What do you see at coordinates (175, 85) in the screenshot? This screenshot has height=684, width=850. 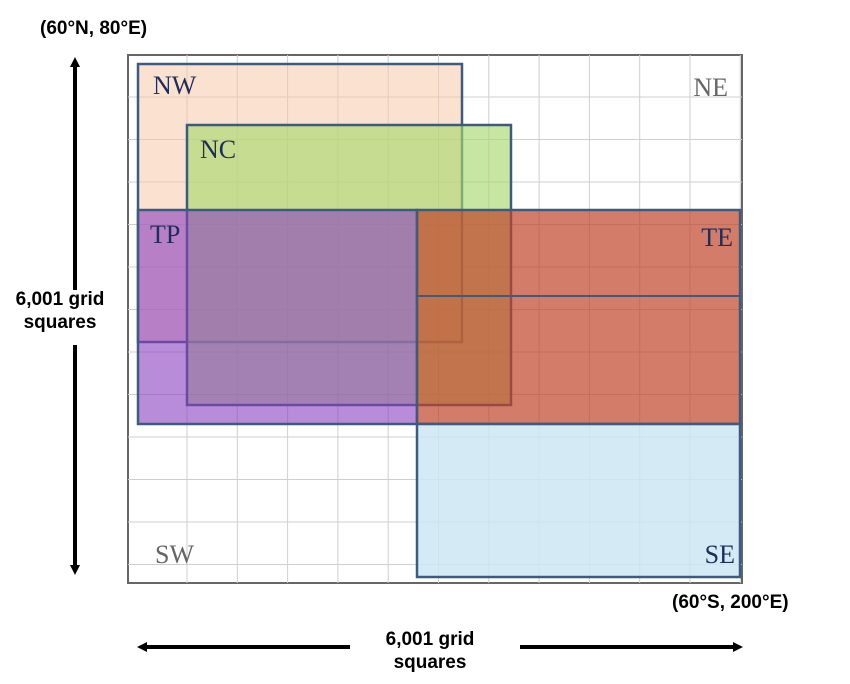 I see `region-label: NW` at bounding box center [175, 85].